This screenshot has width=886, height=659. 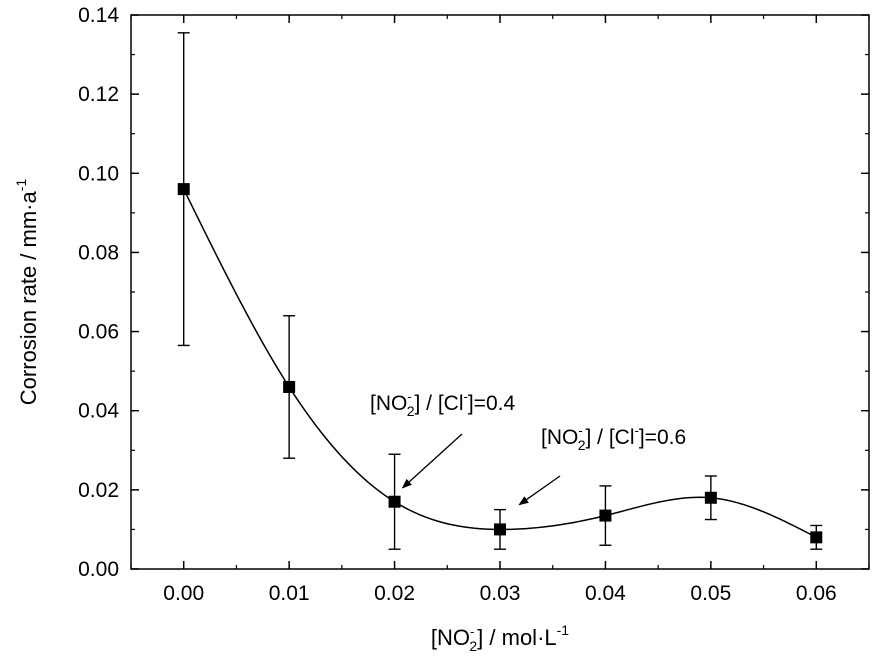 What do you see at coordinates (500, 638) in the screenshot?
I see `x-axis-label: [NO-2] / mol·L-1` at bounding box center [500, 638].